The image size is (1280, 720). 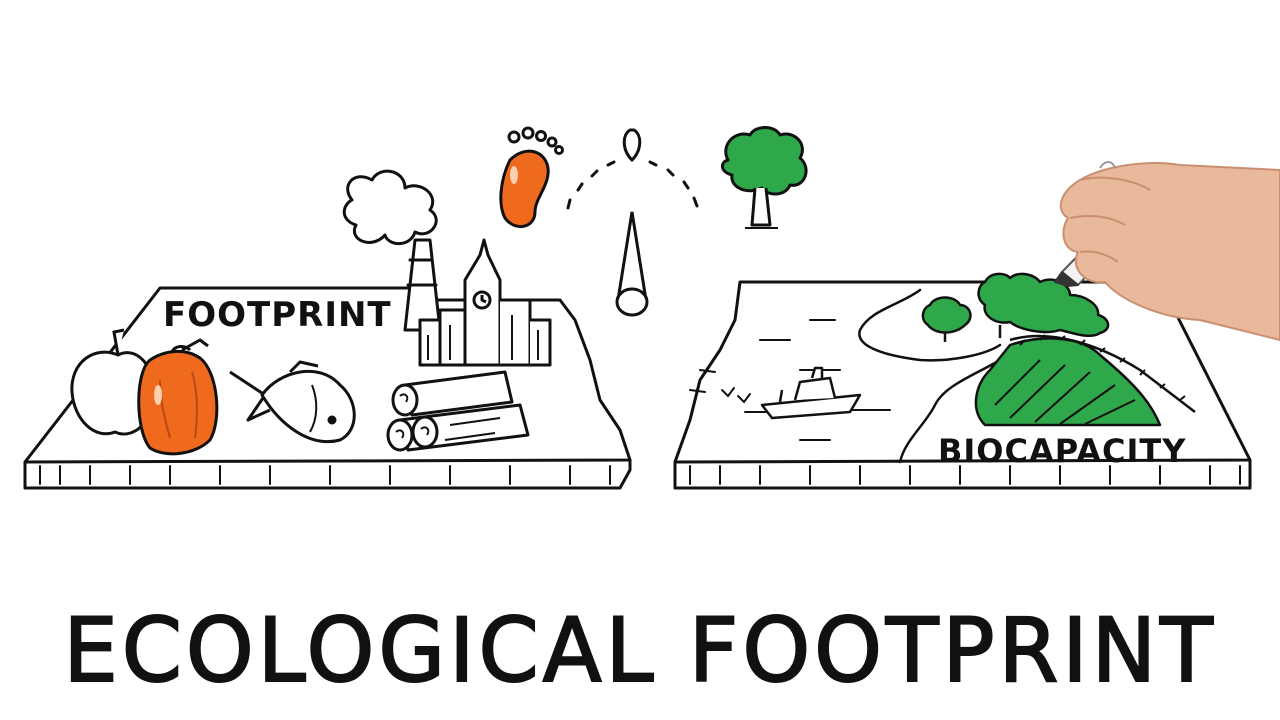 What do you see at coordinates (531, 177) in the screenshot?
I see `footprint-icon` at bounding box center [531, 177].